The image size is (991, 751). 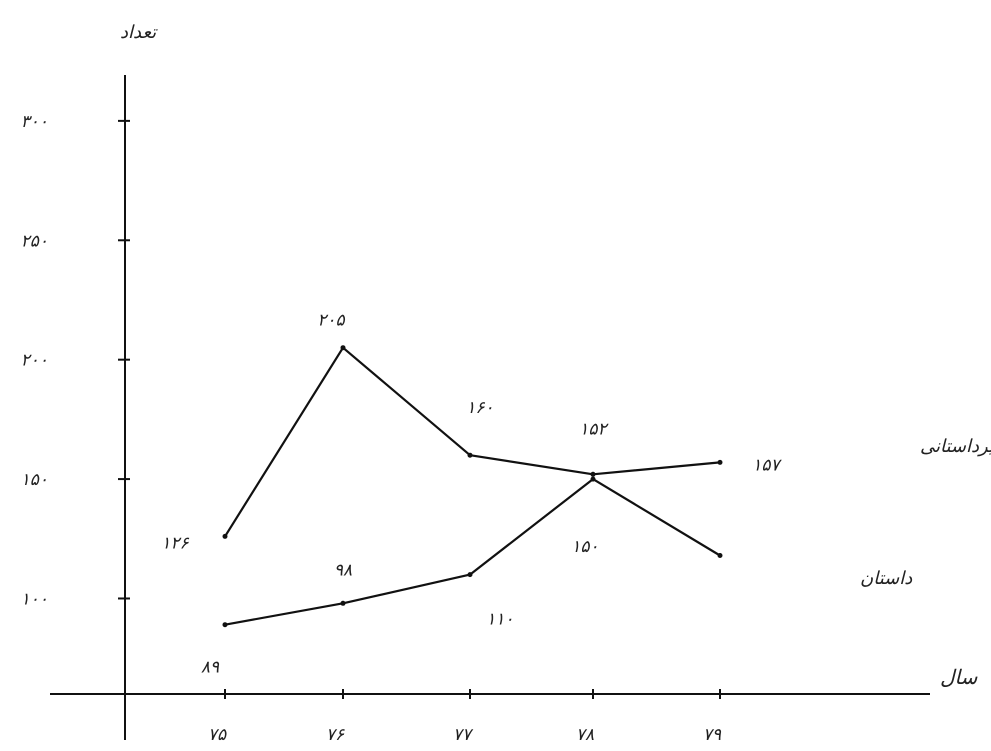 What do you see at coordinates (925, 512) in the screenshot?
I see `series-name-group: غیرداستانی داستان` at bounding box center [925, 512].